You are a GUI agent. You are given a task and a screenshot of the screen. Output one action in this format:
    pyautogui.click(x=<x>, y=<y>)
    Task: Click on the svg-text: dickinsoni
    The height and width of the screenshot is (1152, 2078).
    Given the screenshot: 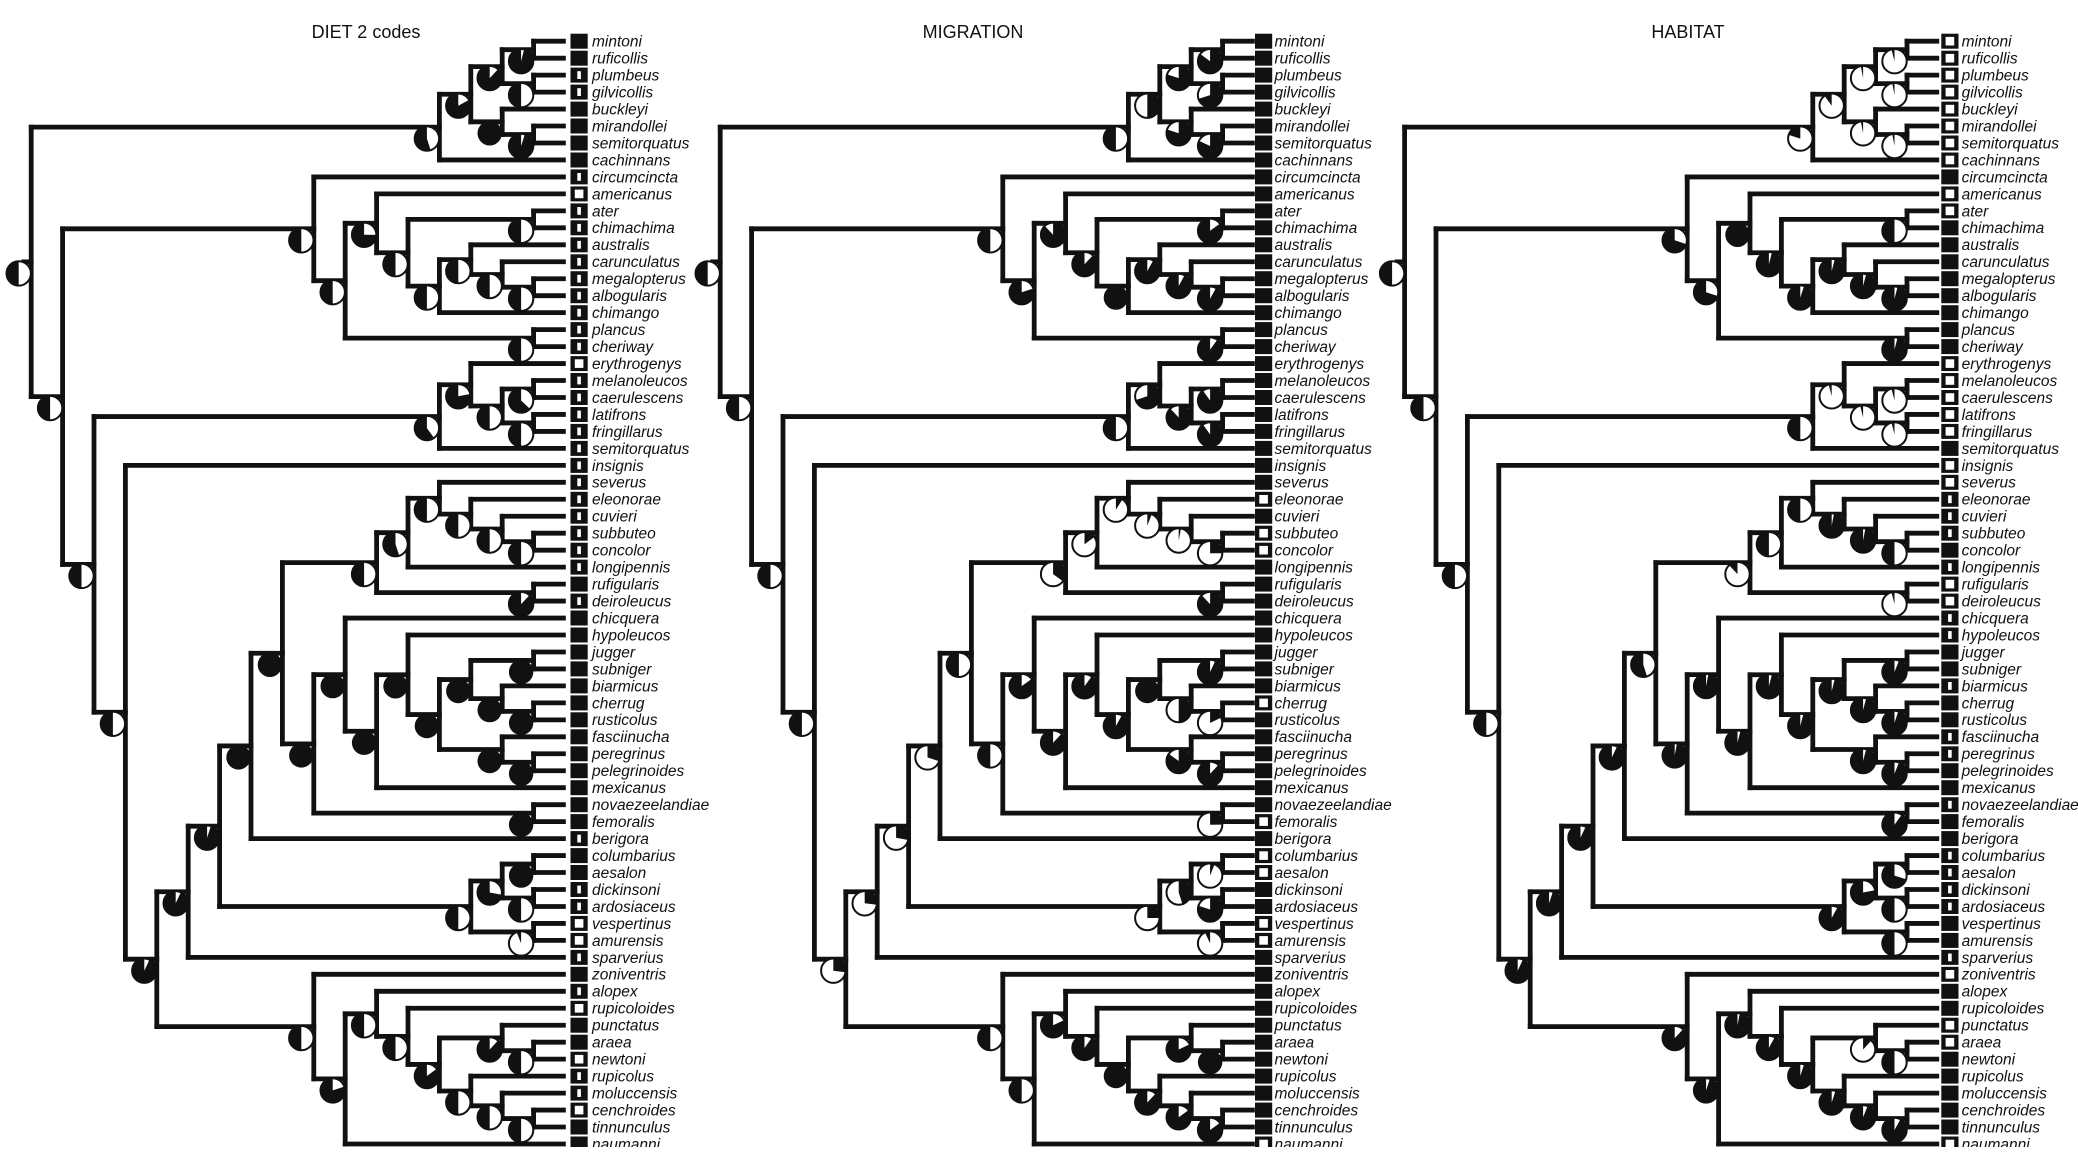 What is the action you would take?
    pyautogui.click(x=626, y=890)
    